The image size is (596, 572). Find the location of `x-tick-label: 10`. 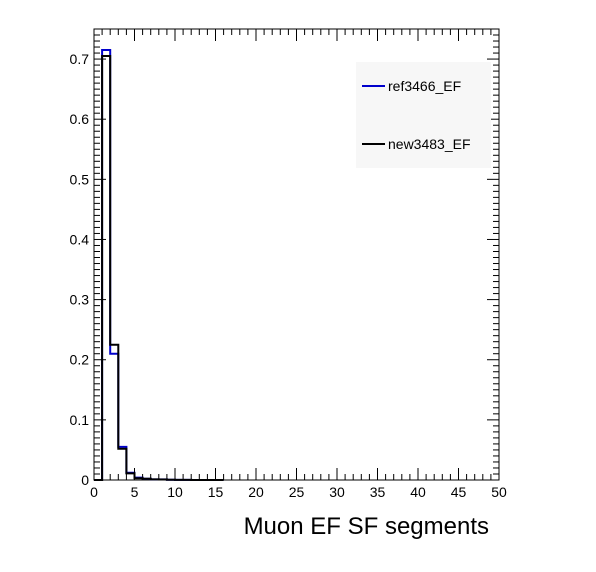

x-tick-label: 10 is located at coordinates (175, 492).